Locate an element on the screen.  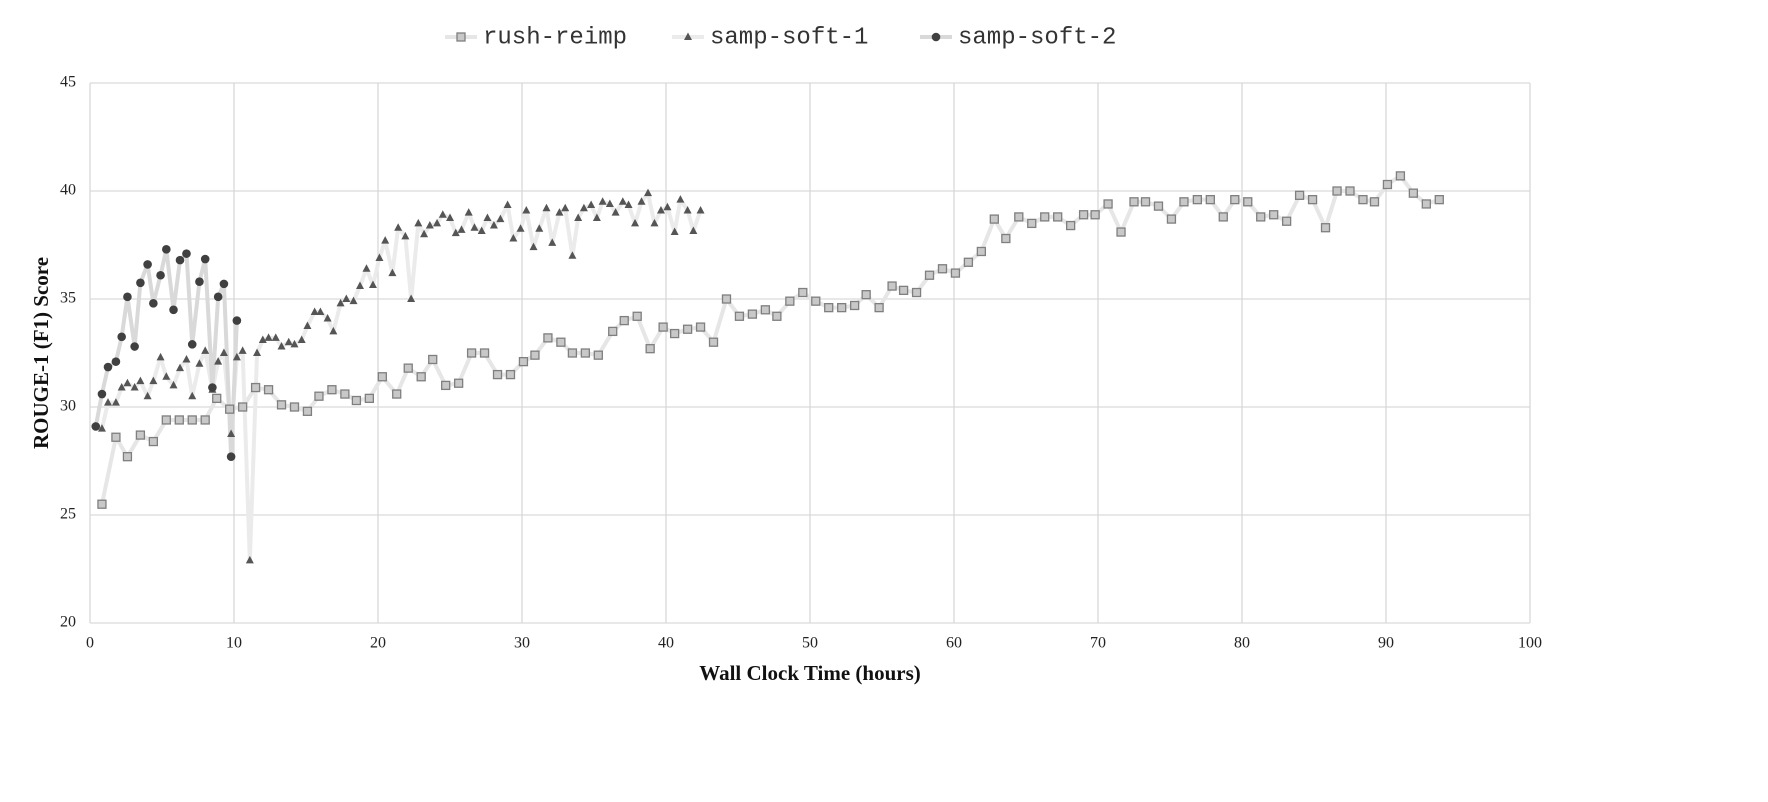
x-tick-label: 30 is located at coordinates (522, 643).